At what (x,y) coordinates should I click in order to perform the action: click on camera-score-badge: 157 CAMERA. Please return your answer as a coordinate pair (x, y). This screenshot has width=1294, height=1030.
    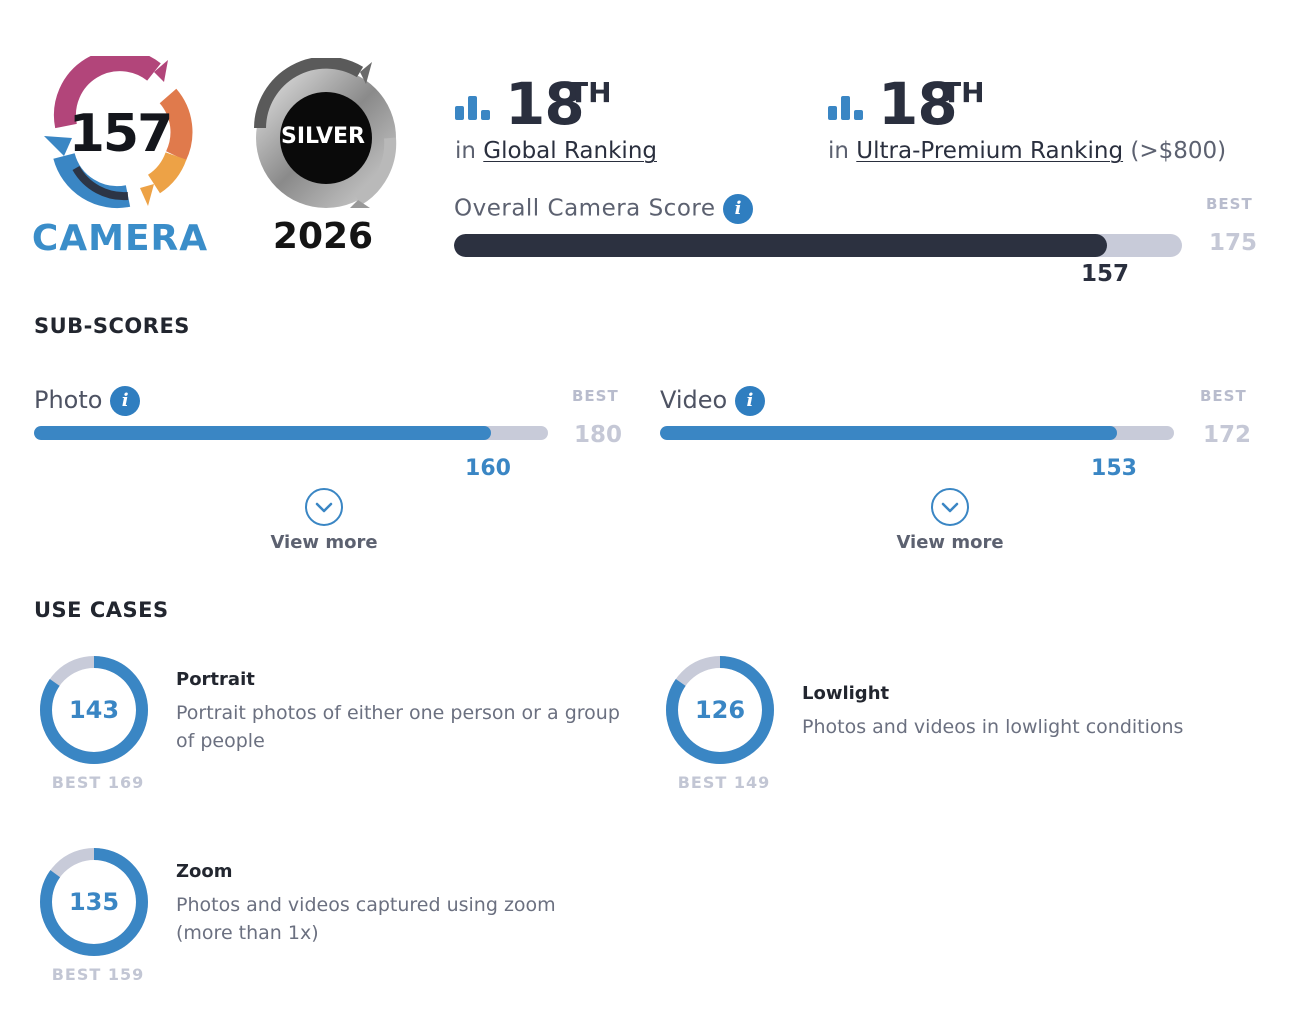
    Looking at the image, I should click on (125, 161).